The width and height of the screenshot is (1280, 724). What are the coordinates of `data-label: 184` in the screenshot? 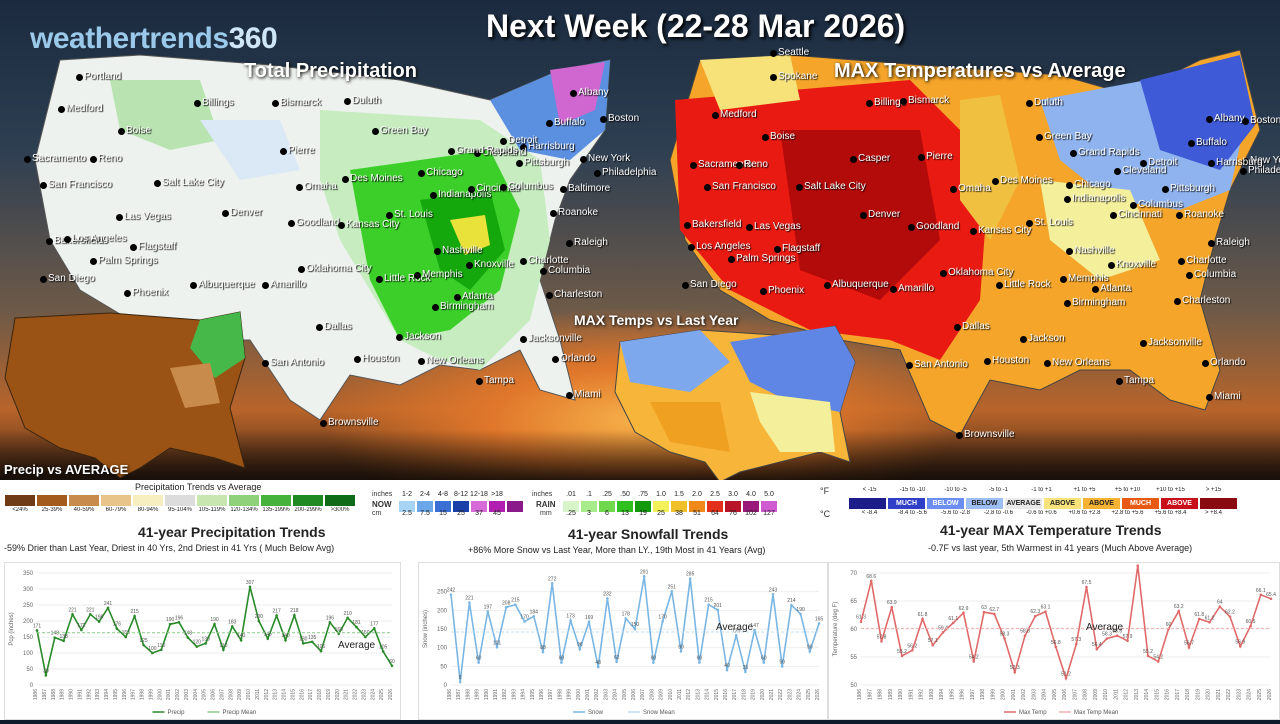 It's located at (534, 612).